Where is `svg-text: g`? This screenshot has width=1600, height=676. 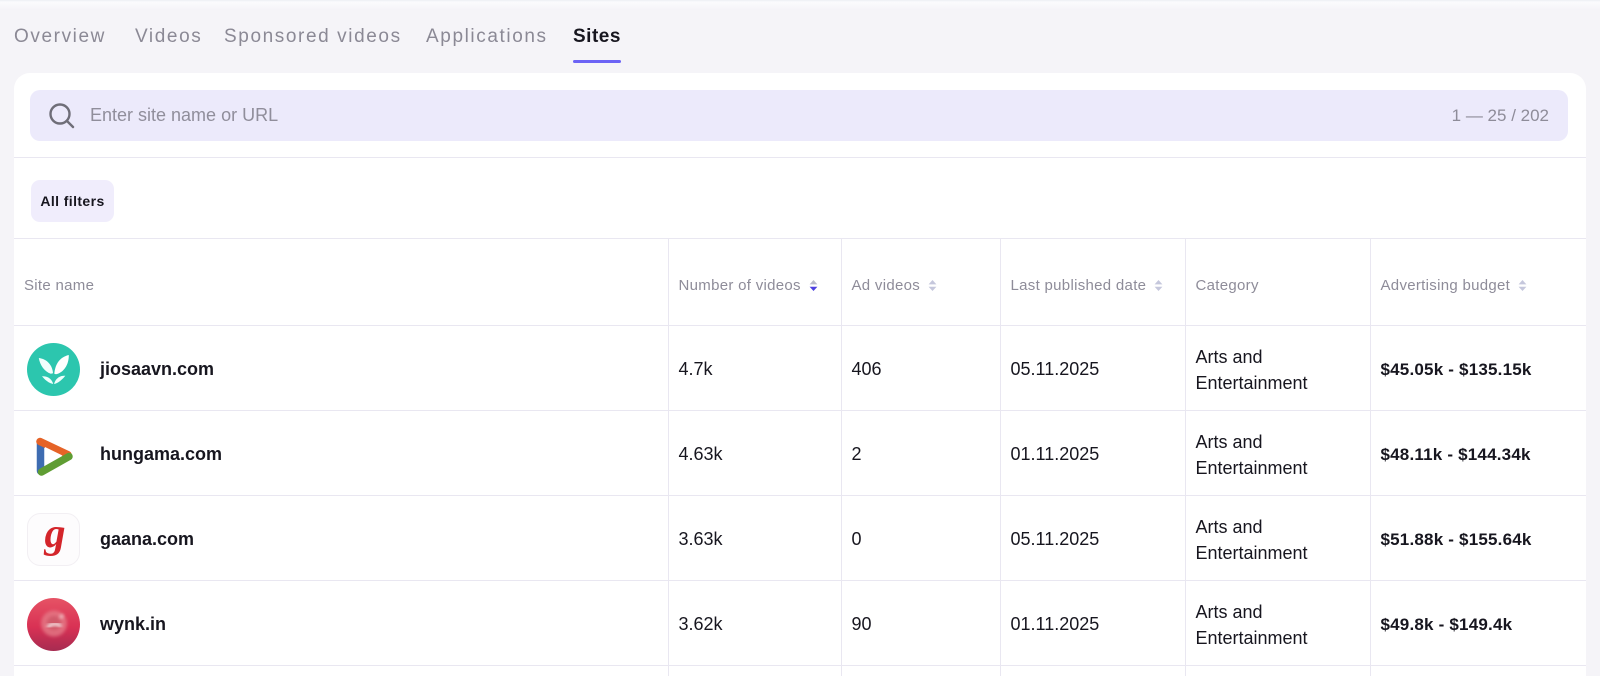
svg-text: g is located at coordinates (55, 535).